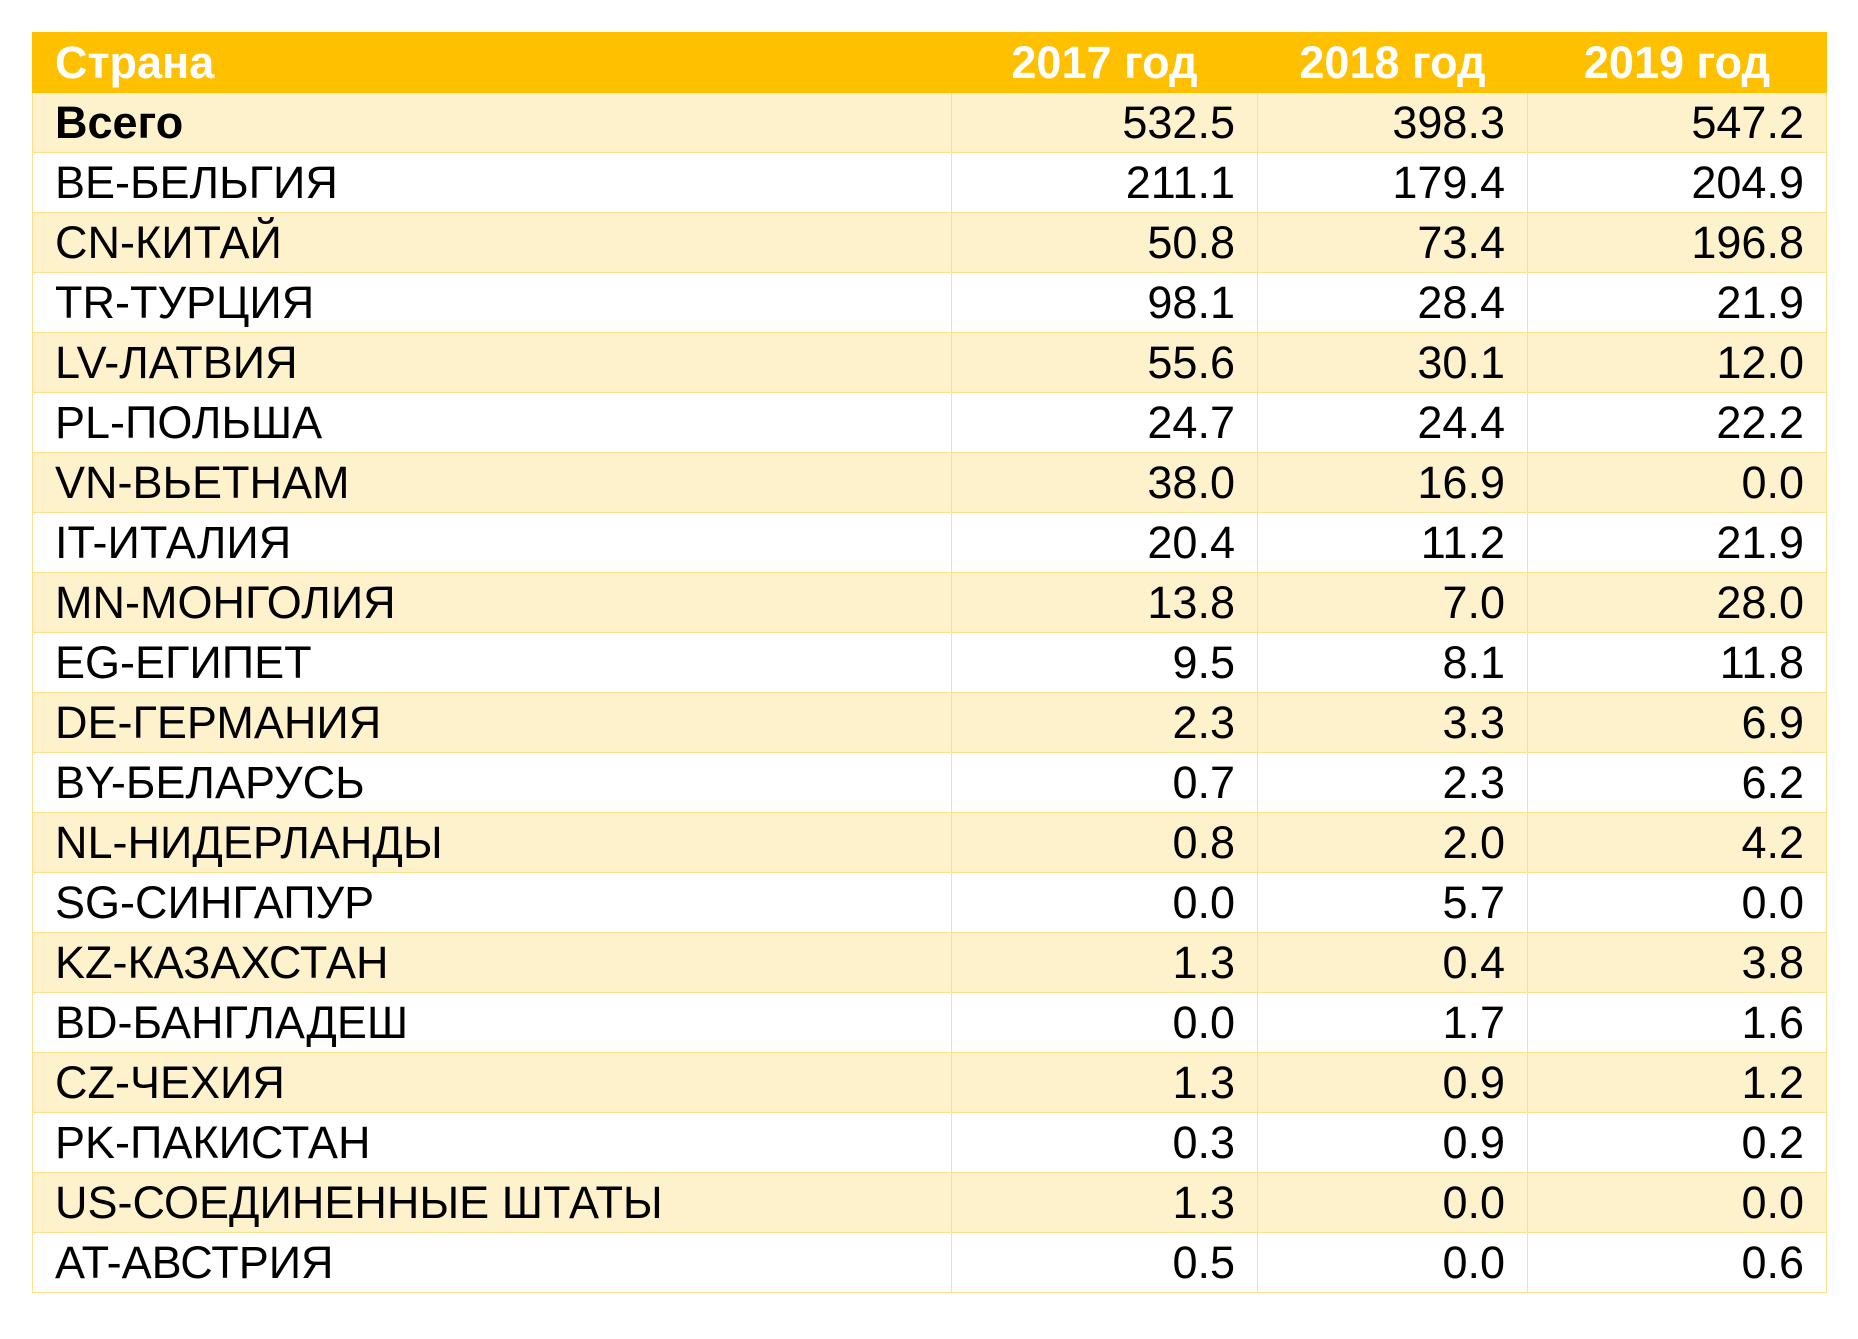 The width and height of the screenshot is (1858, 1339). What do you see at coordinates (1104, 1142) in the screenshot?
I see `value-cell: 0.3` at bounding box center [1104, 1142].